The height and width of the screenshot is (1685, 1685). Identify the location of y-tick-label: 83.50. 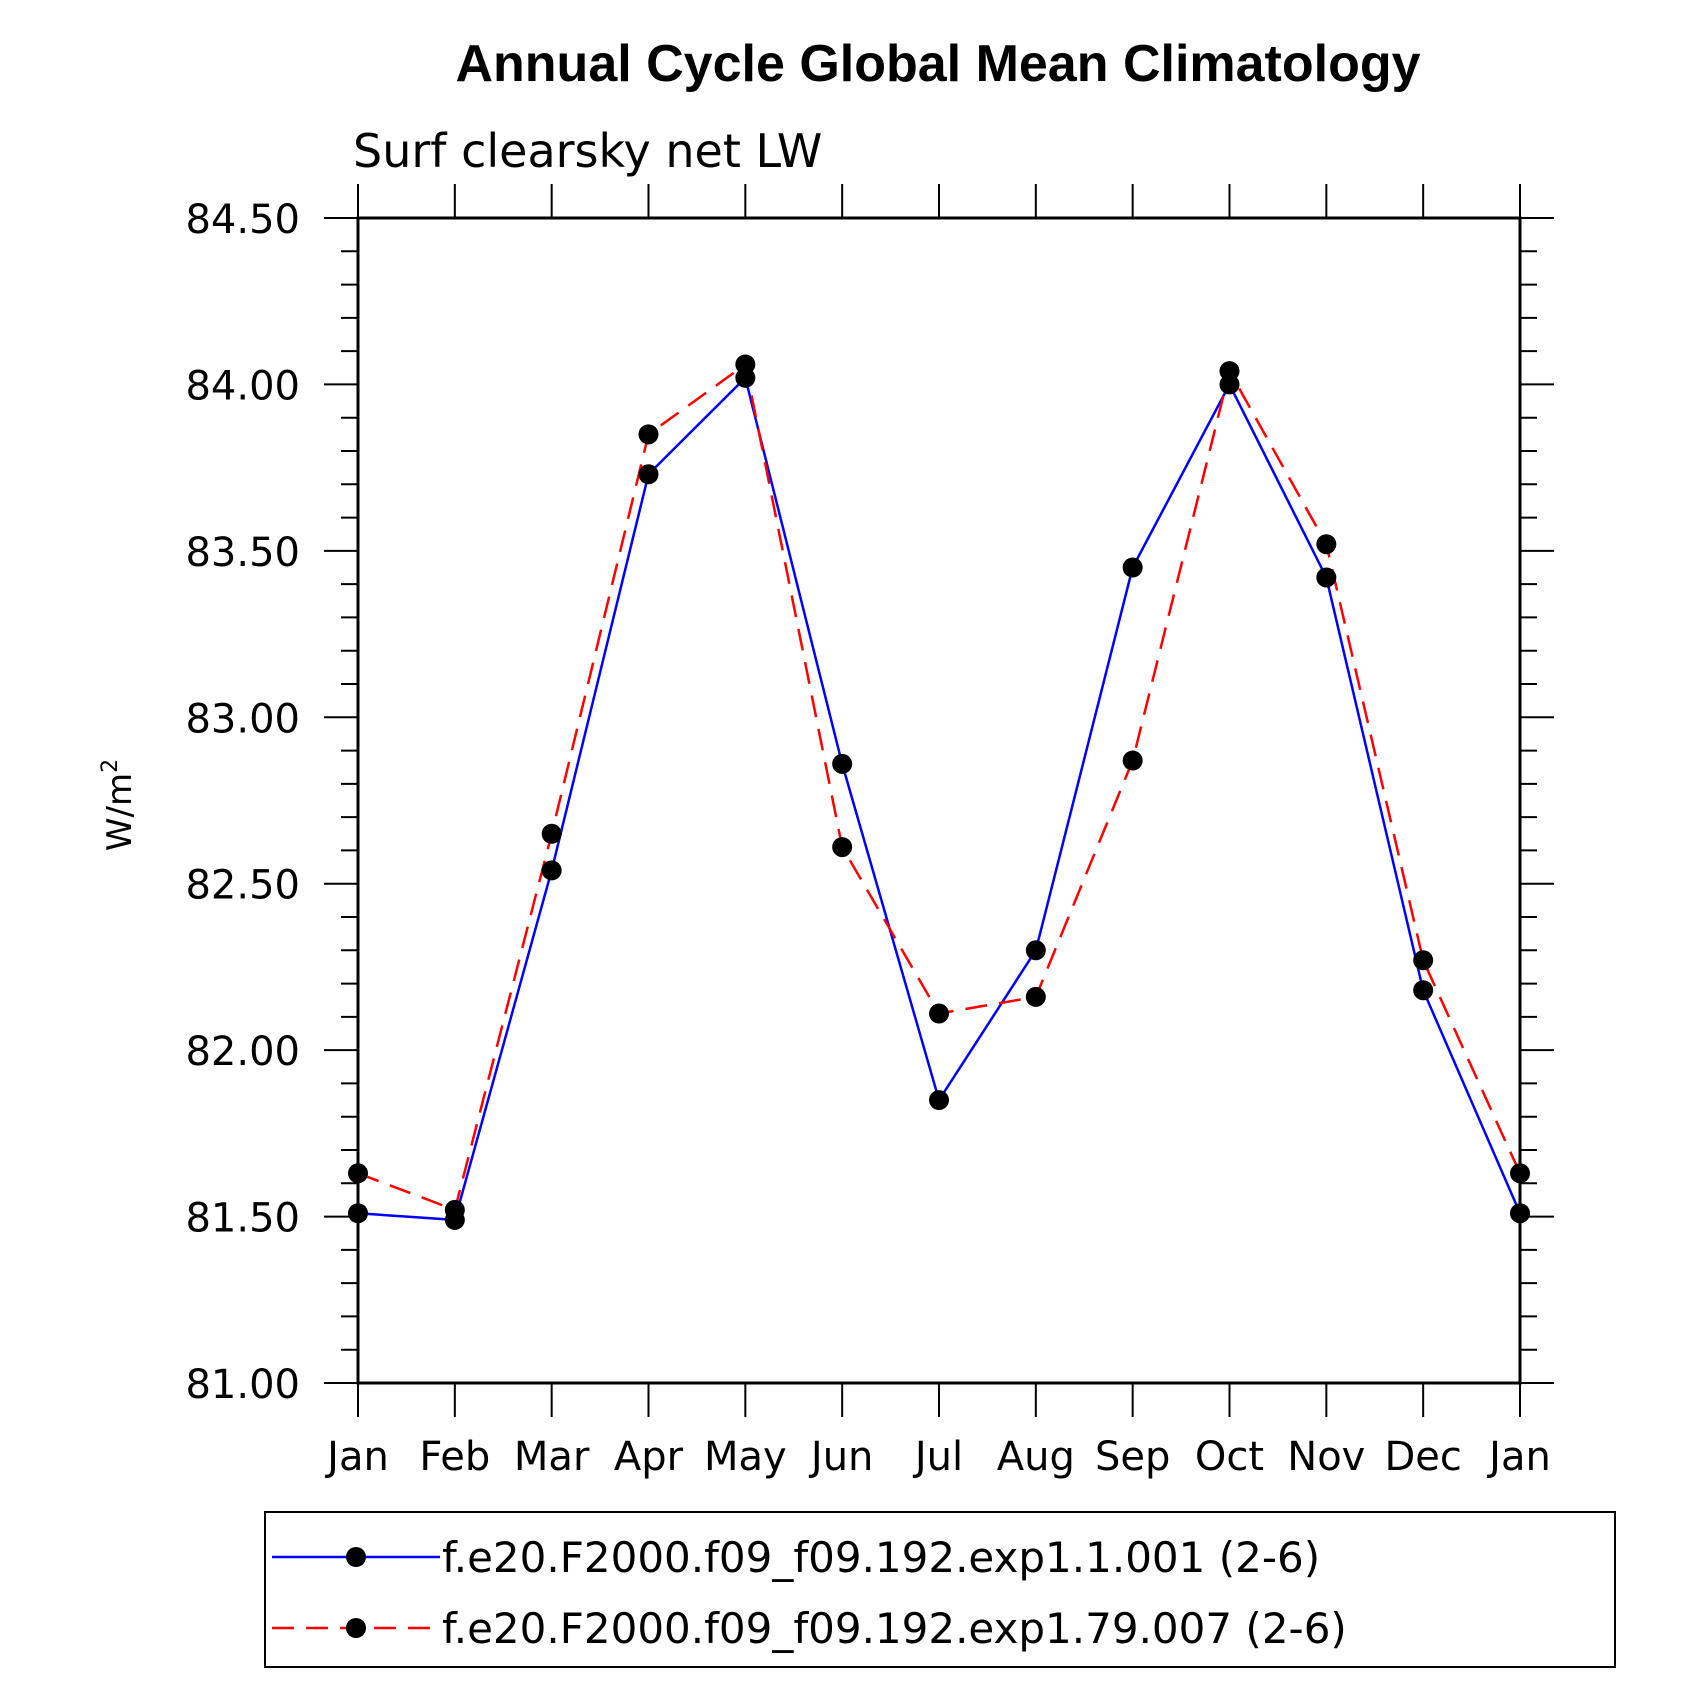
(242, 553).